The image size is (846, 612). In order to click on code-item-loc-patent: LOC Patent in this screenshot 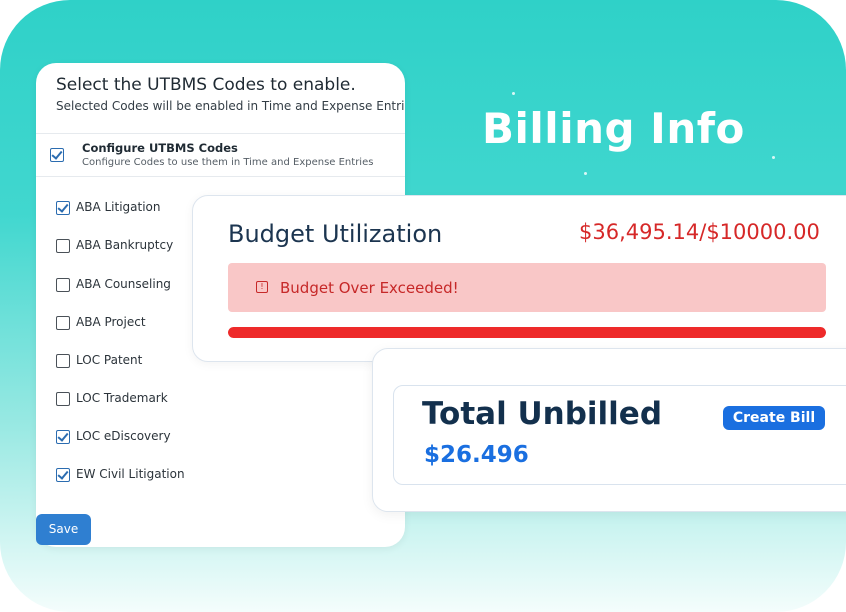, I will do `click(156, 362)`.